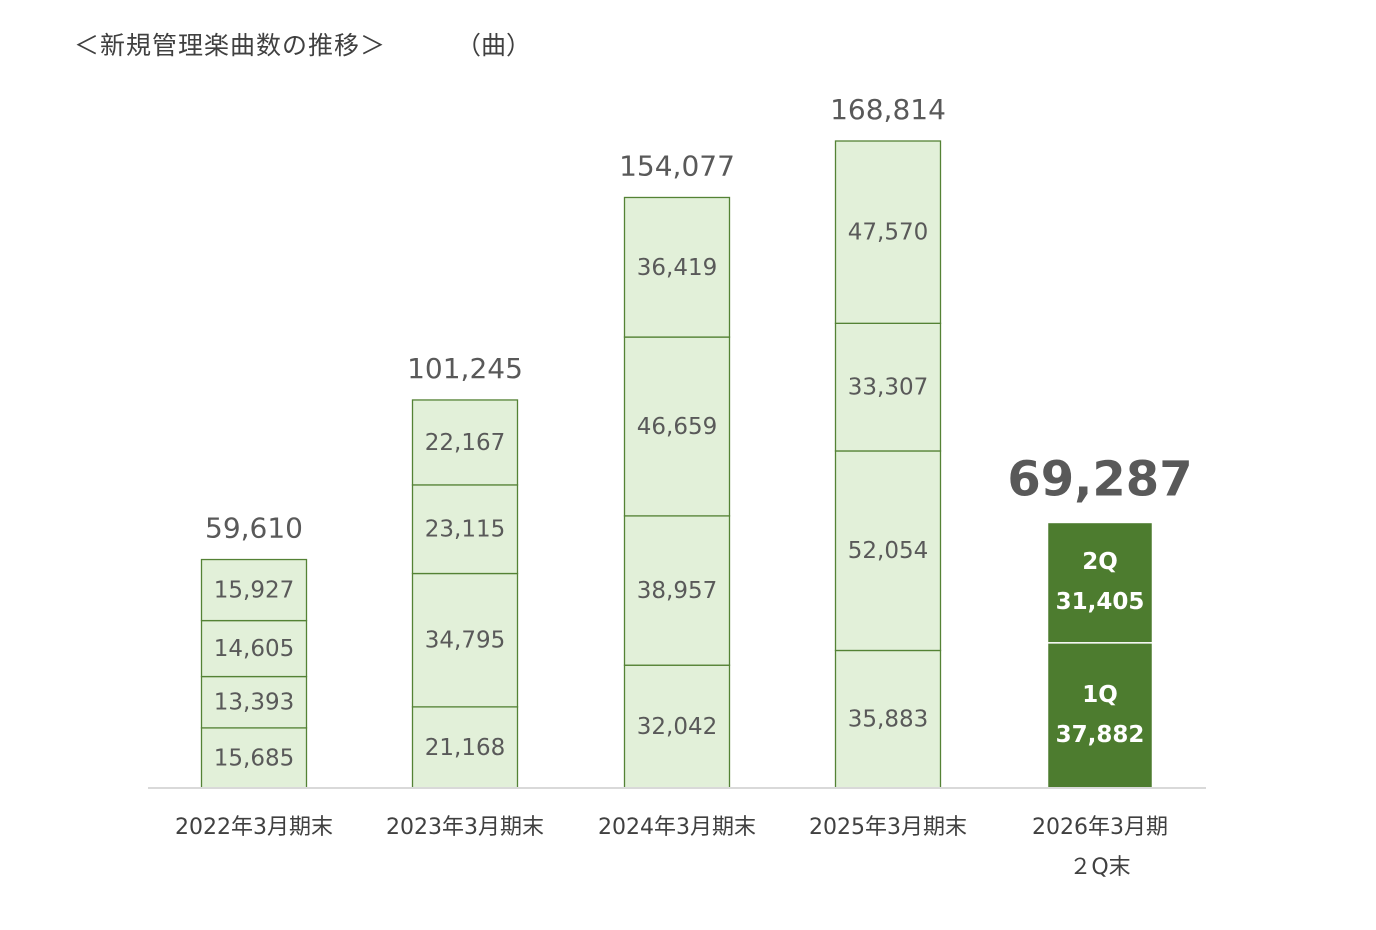  Describe the element at coordinates (254, 528) in the screenshot. I see `bar-total-label: 59,610` at that location.